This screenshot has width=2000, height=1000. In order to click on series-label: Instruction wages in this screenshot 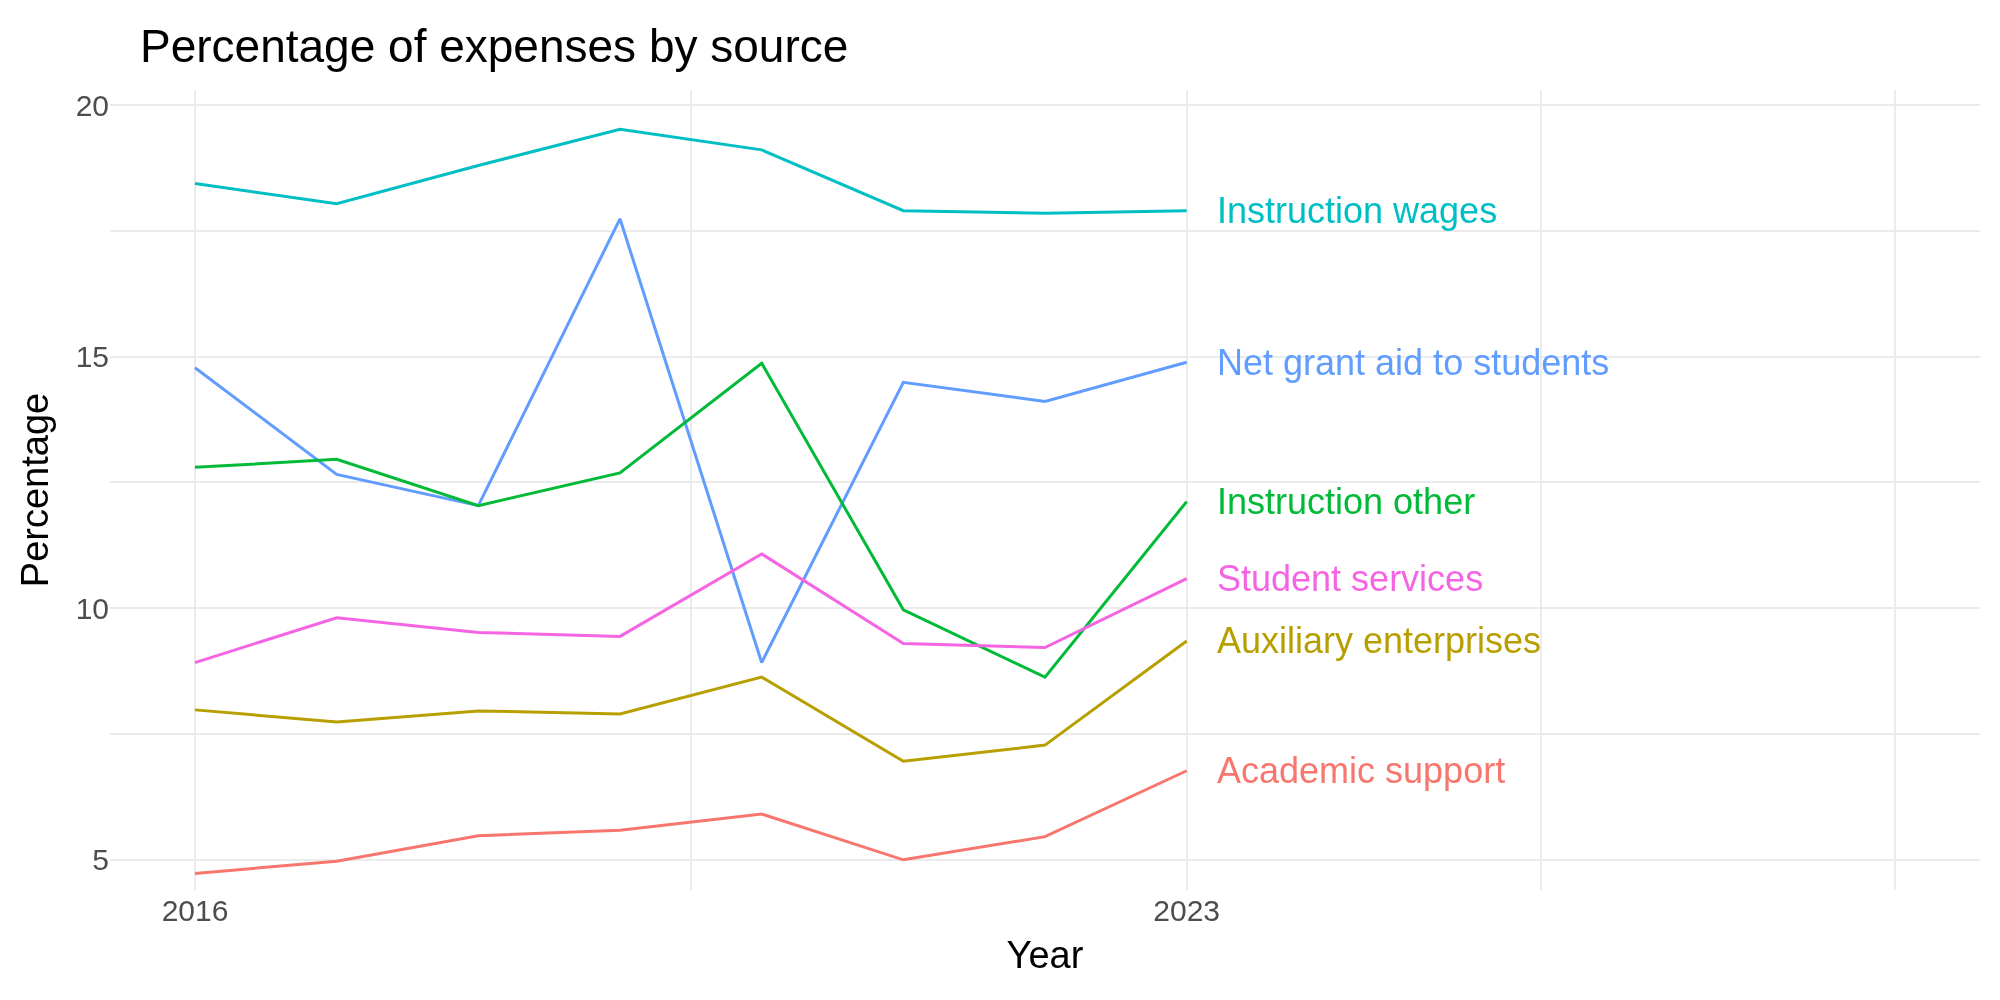, I will do `click(1357, 210)`.